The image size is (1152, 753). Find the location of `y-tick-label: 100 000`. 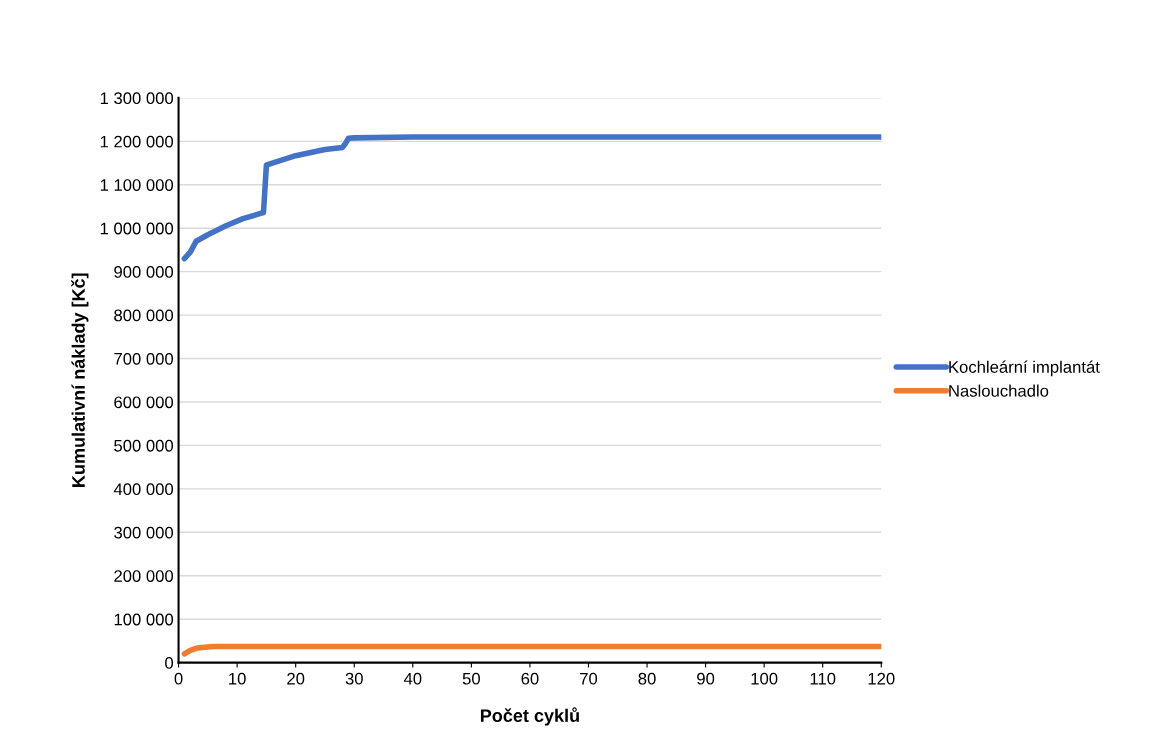

y-tick-label: 100 000 is located at coordinates (144, 619).